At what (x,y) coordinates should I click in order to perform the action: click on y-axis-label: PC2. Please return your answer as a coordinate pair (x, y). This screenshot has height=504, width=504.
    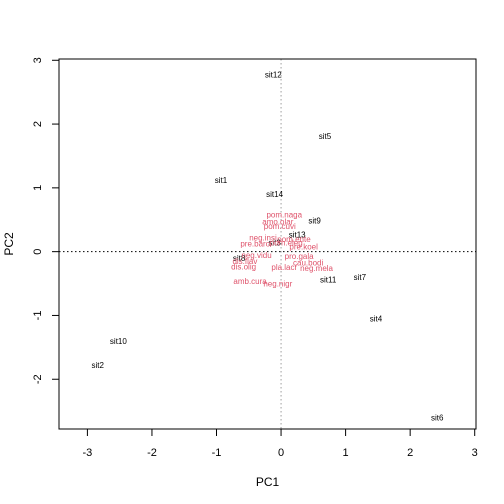
    Looking at the image, I should click on (9, 244).